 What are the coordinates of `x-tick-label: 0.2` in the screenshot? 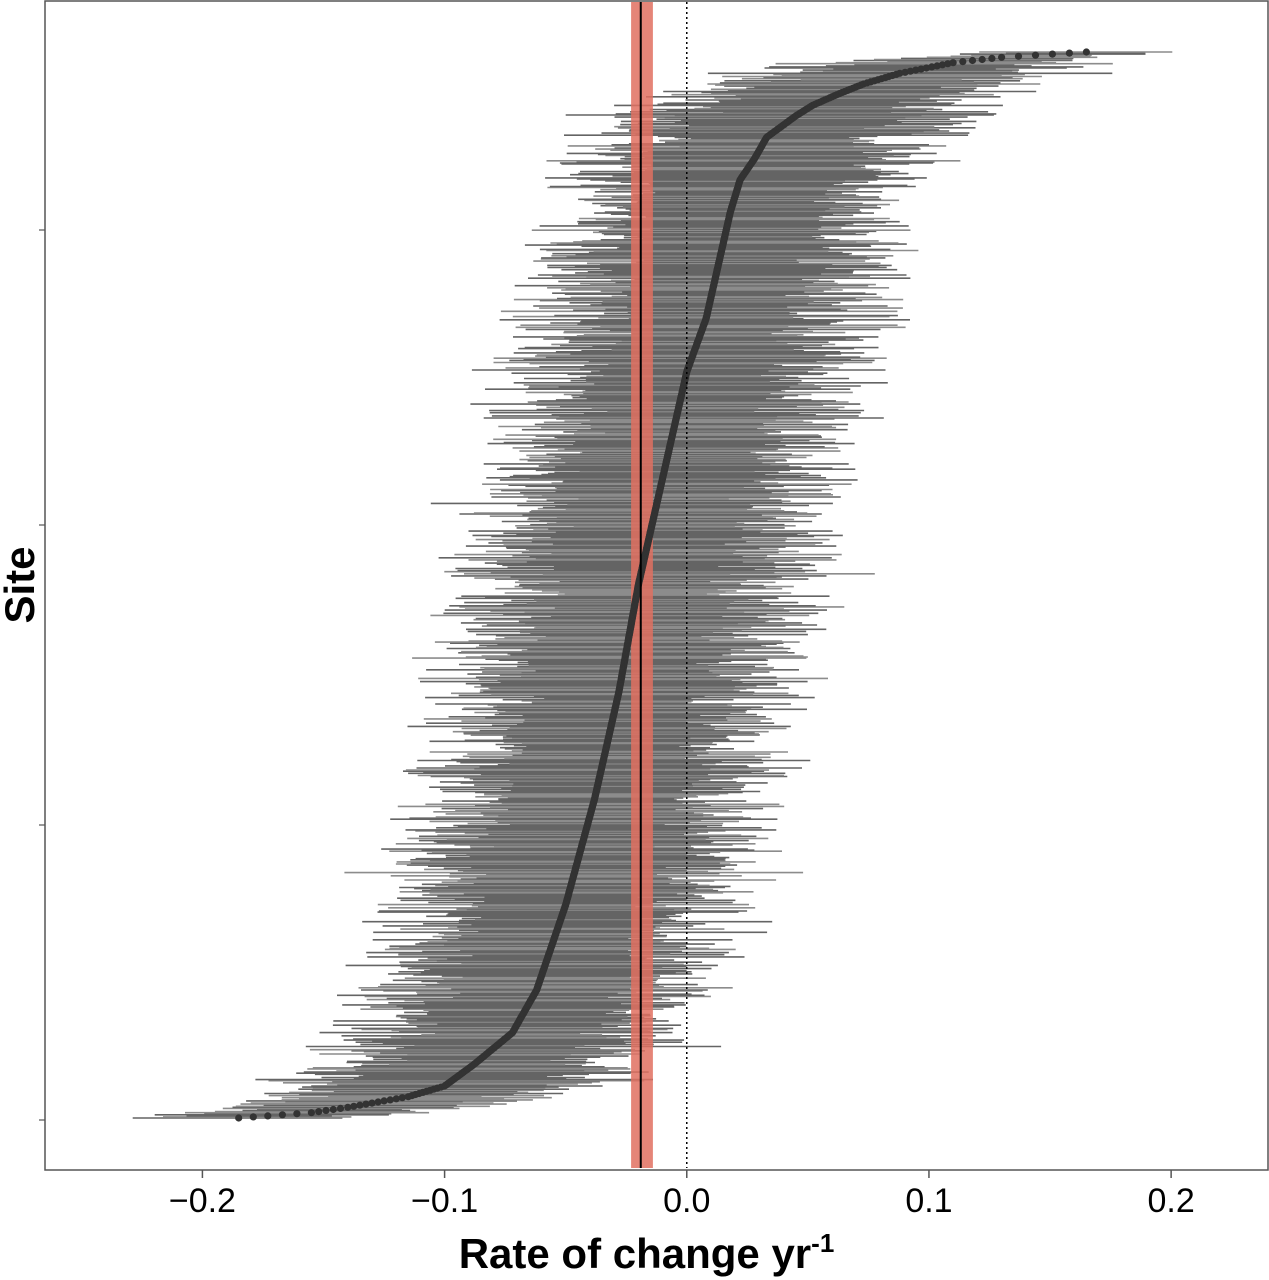 It's located at (1170, 1201).